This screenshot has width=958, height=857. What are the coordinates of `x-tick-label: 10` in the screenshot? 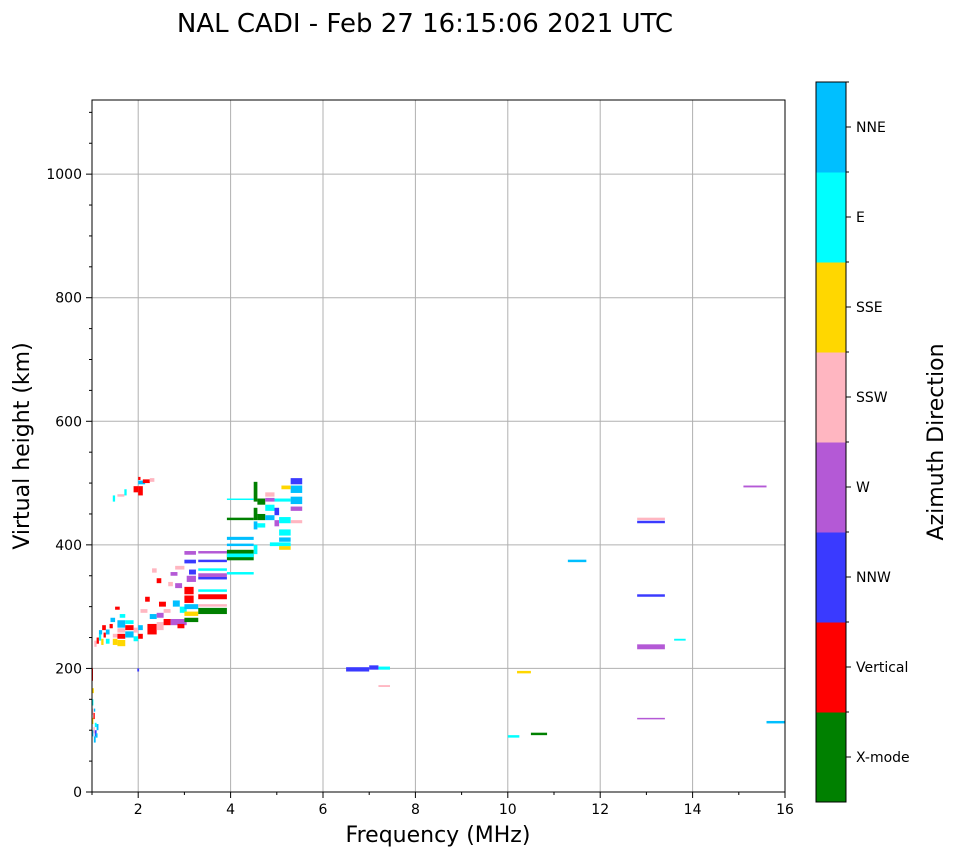 It's located at (508, 810).